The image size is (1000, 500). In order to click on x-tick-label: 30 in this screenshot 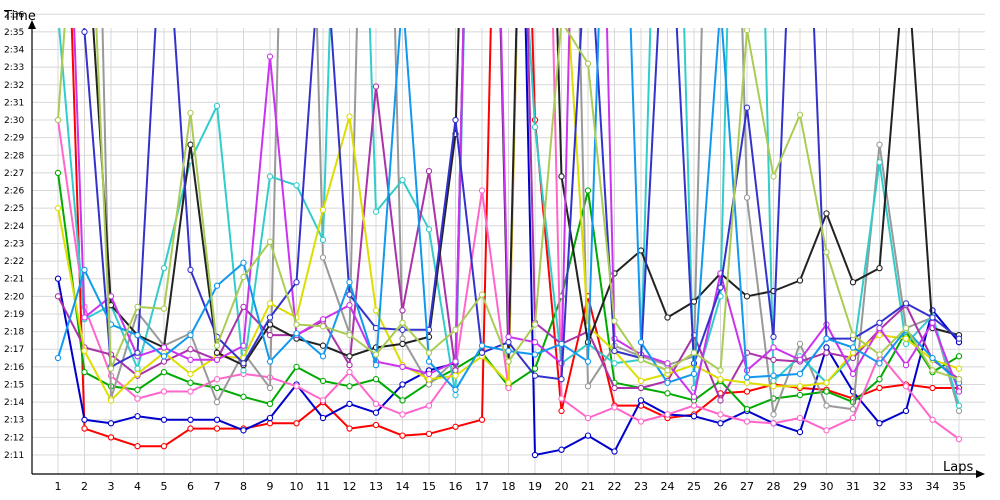, I will do `click(827, 486)`.